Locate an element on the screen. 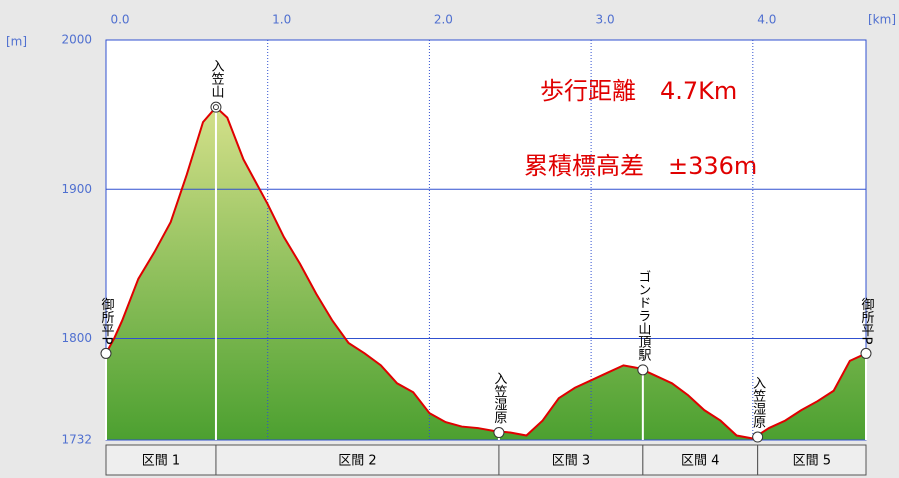 This screenshot has height=478, width=899. annotation: 累積標高差 ±336m is located at coordinates (640, 166).